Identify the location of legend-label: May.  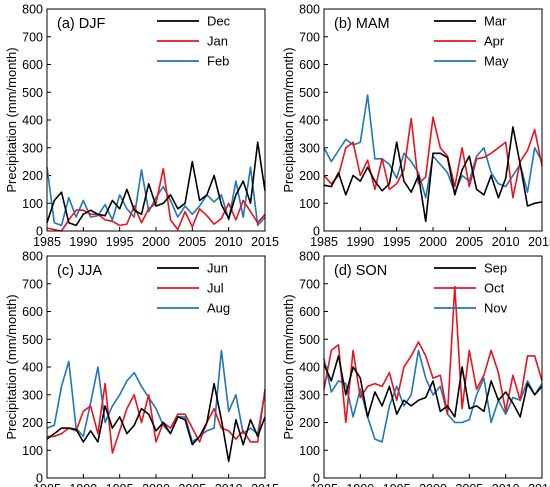
(496, 61).